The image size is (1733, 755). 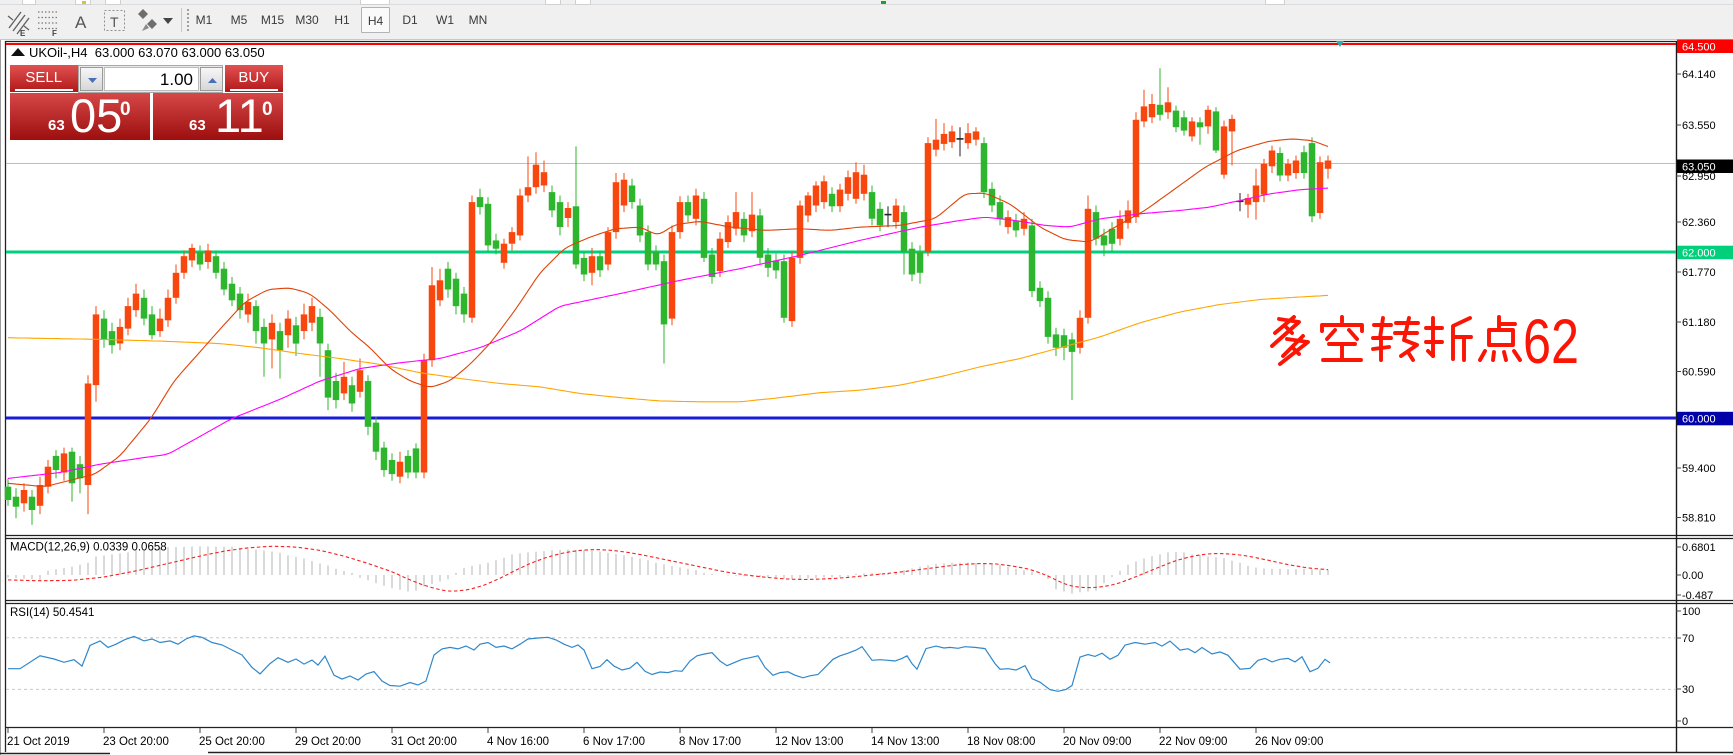 I want to click on svg-text: MACD(12,26,9) 0.0339 0.0658, so click(x=88, y=548).